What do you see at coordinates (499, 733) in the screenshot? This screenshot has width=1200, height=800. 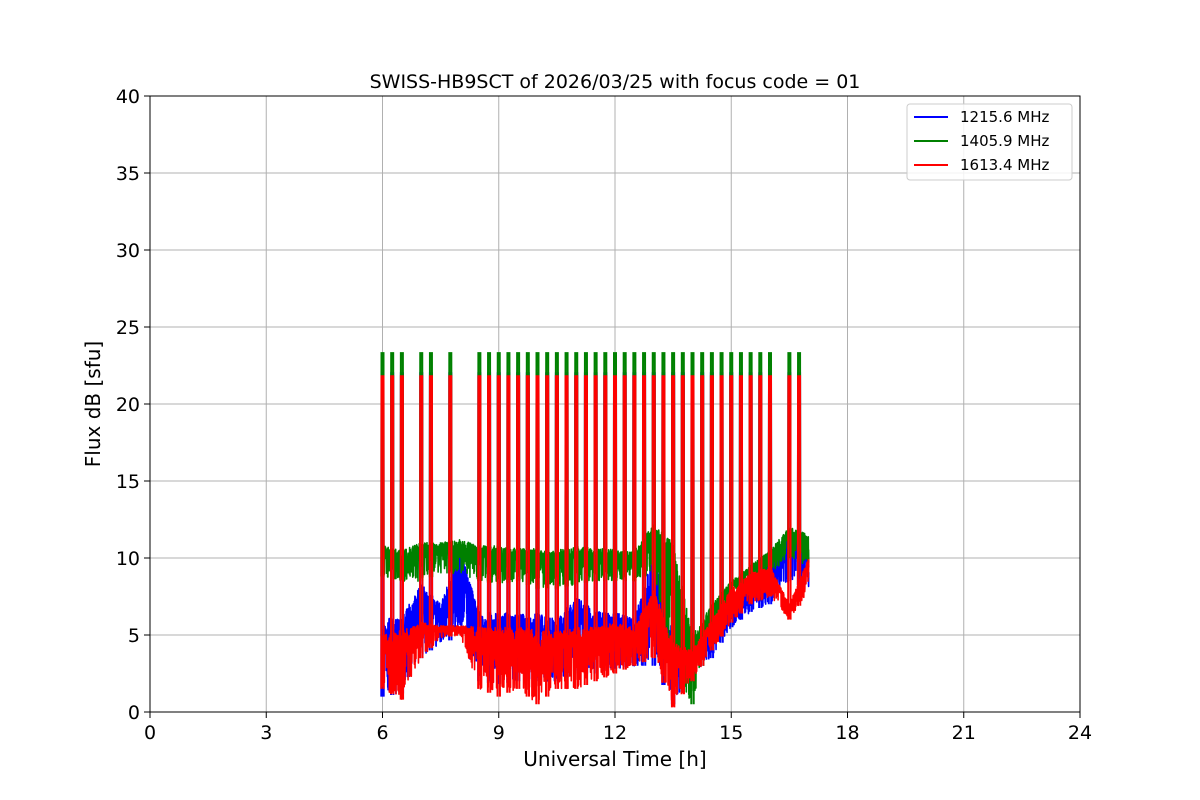 I see `x-tick-label: 9` at bounding box center [499, 733].